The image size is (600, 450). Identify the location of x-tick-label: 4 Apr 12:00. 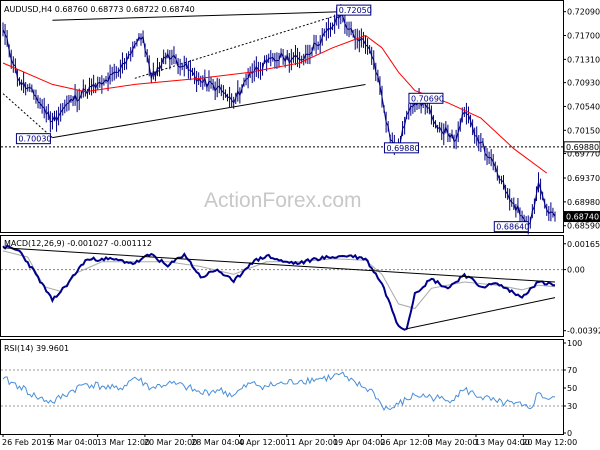
(262, 442).